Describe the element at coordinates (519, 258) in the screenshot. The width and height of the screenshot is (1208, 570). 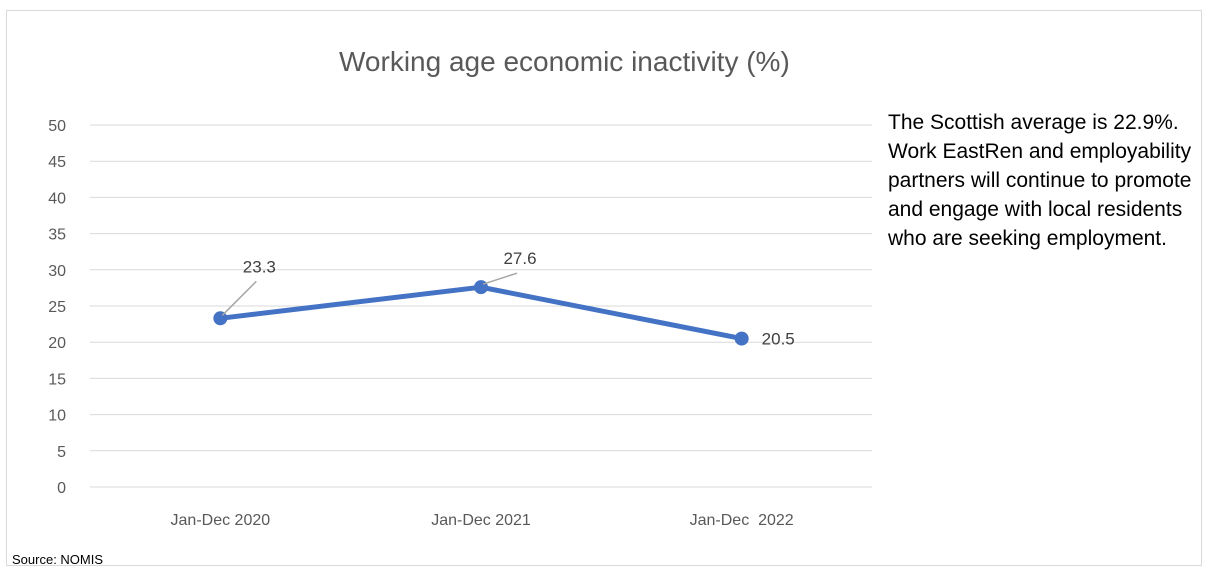
I see `data-label: 27.6` at that location.